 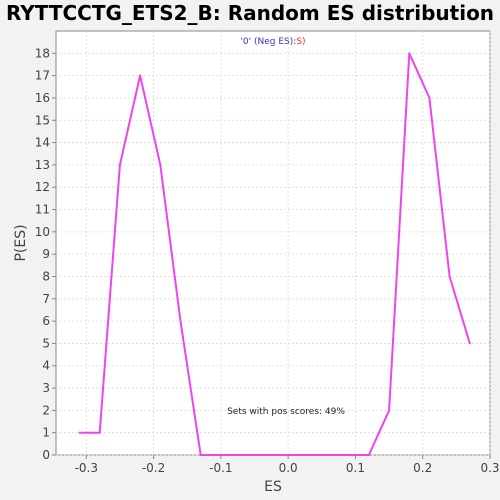 What do you see at coordinates (42, 98) in the screenshot?
I see `y-tick-label: 16` at bounding box center [42, 98].